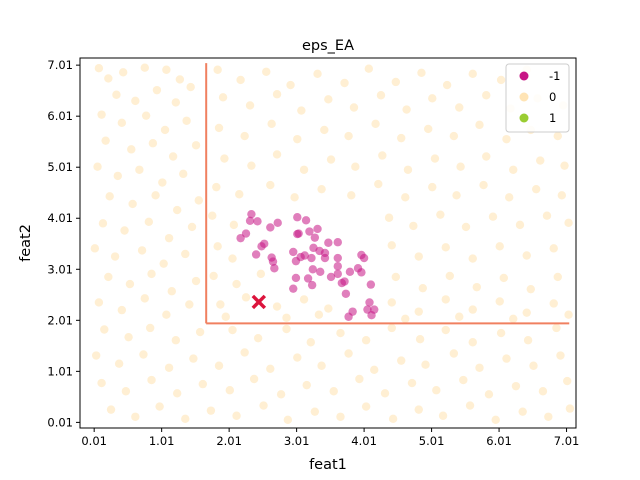 Image resolution: width=640 pixels, height=480 pixels. What do you see at coordinates (524, 97) in the screenshot?
I see `legend-swatch` at bounding box center [524, 97].